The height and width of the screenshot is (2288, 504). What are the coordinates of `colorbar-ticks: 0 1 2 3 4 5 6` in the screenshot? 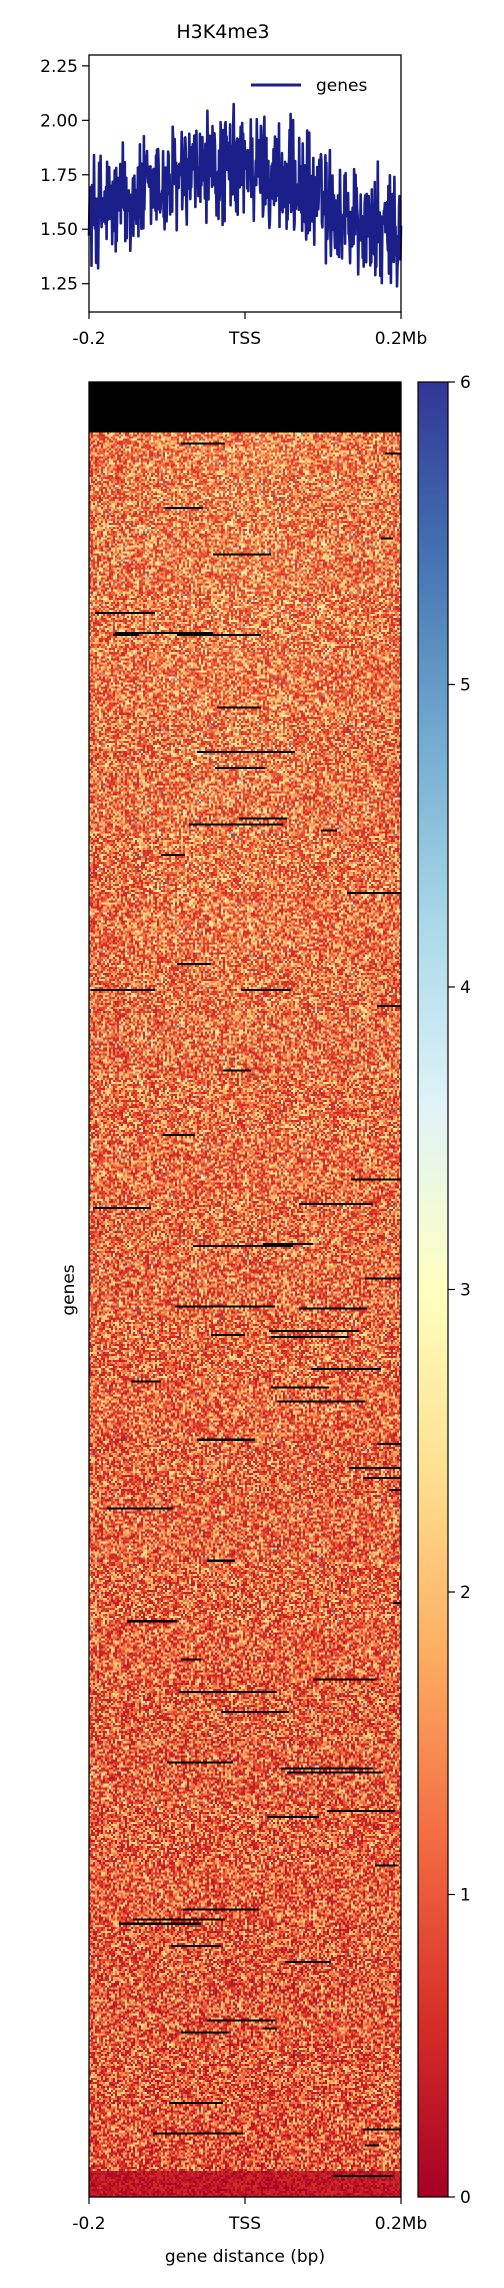 It's located at (459, 1290).